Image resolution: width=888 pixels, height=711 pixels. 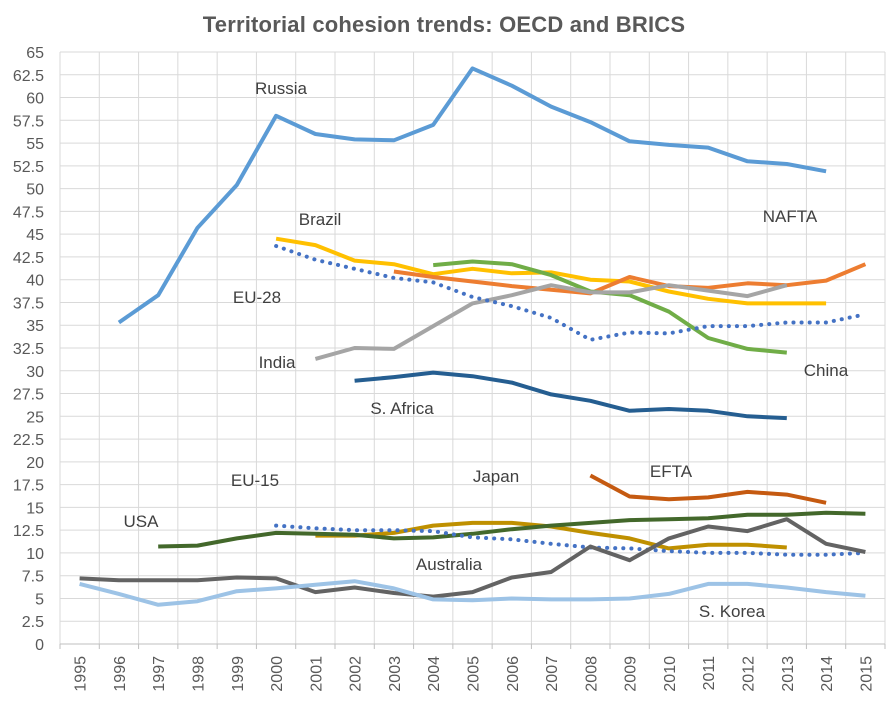 What do you see at coordinates (35, 281) in the screenshot?
I see `y-tick-label: 40` at bounding box center [35, 281].